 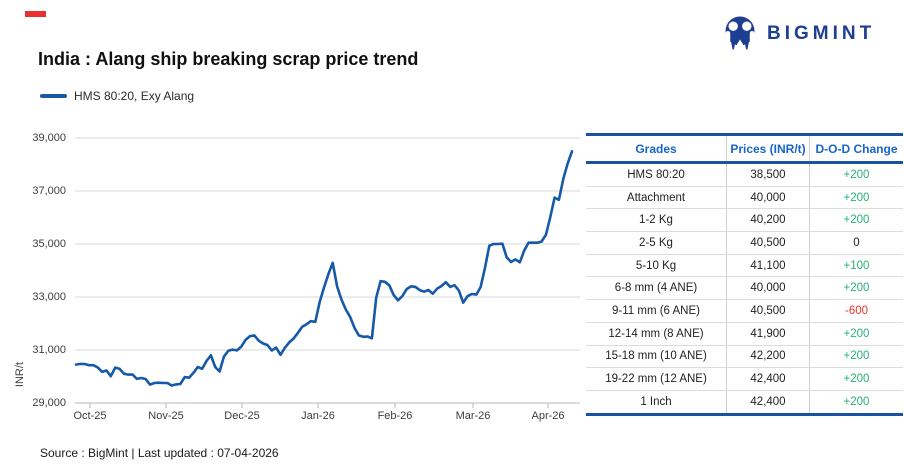 I want to click on chart-legend: HMS 80:20, Exy Alang, so click(x=117, y=96).